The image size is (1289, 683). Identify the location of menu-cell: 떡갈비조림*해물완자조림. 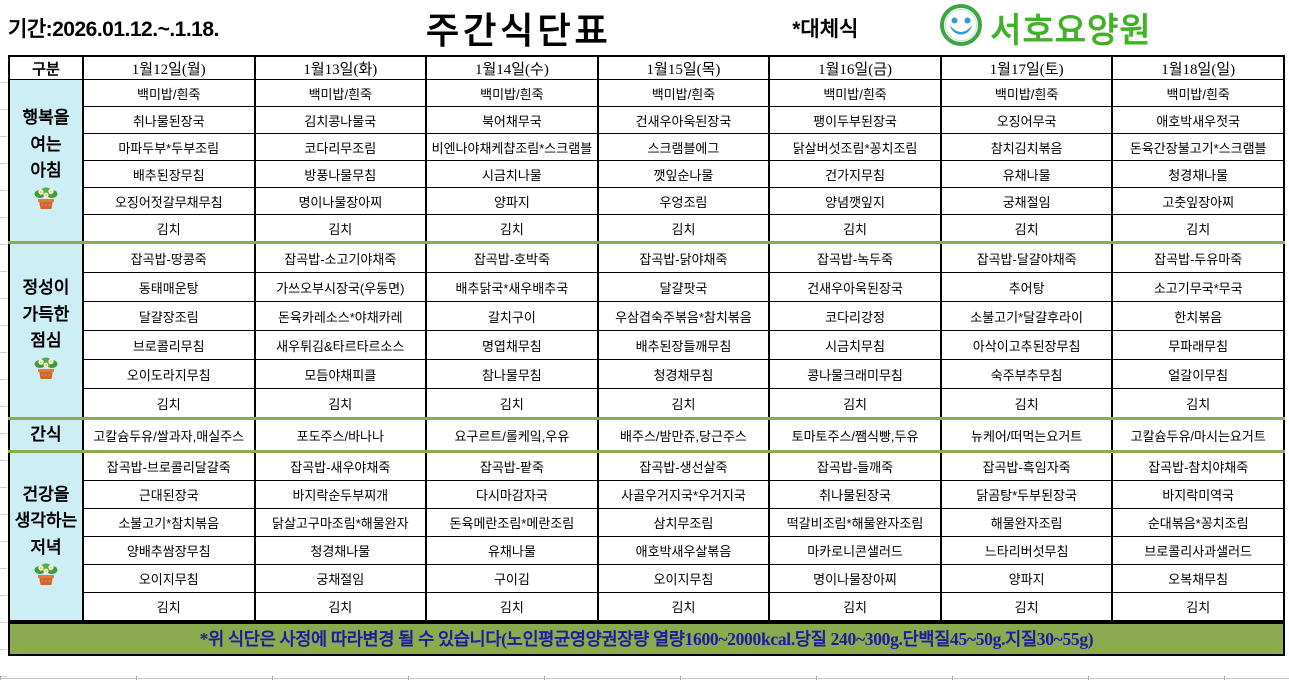
(855, 523).